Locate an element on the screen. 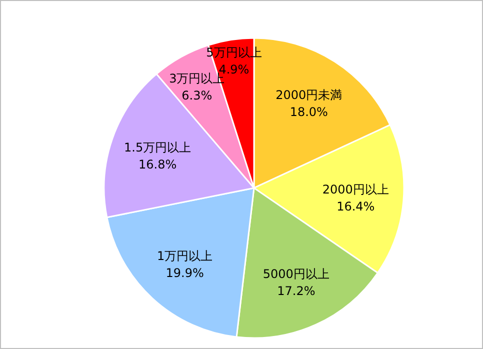  data-label: 17.2% is located at coordinates (296, 291).